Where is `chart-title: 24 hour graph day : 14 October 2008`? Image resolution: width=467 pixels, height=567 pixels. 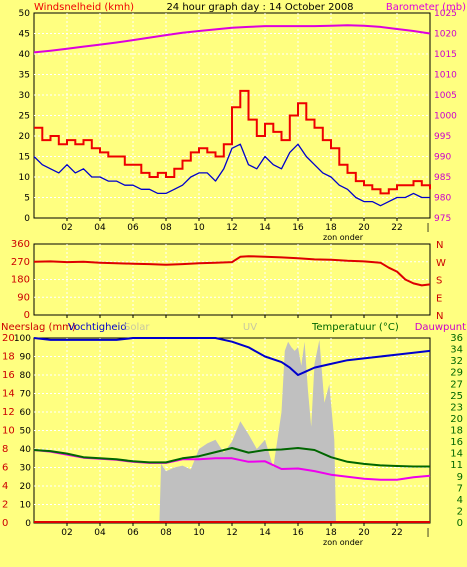
chart-title: 24 hour graph day : 14 October 2008 is located at coordinates (259, 7).